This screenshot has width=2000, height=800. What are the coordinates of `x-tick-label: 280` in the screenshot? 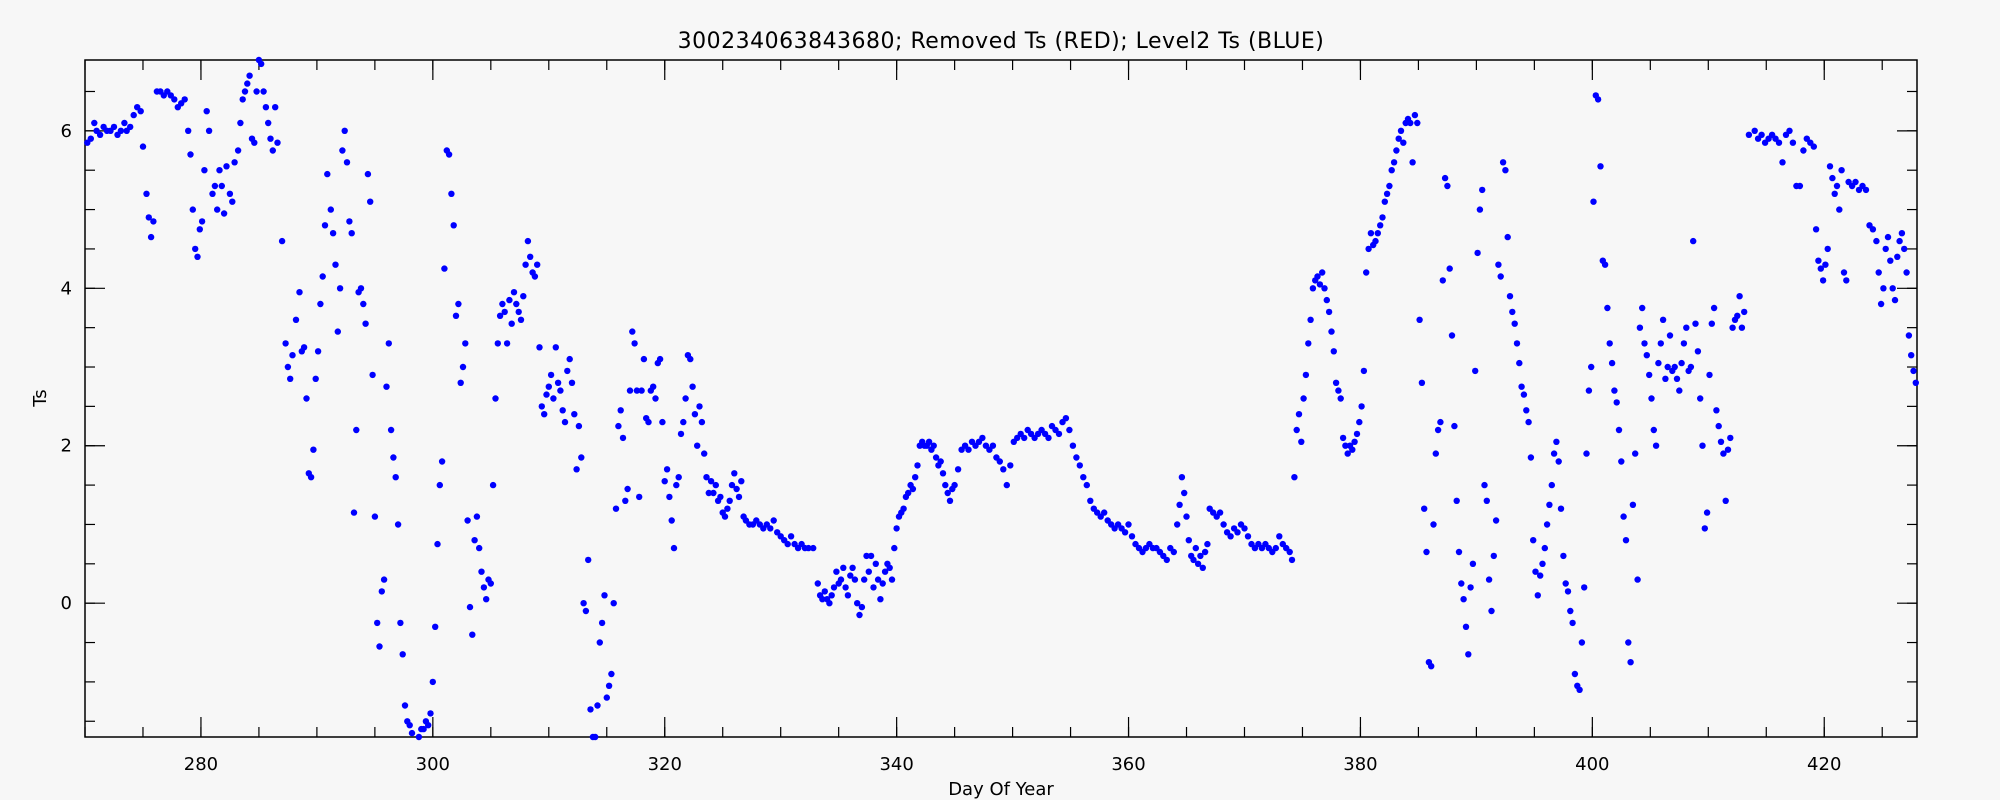 It's located at (201, 764).